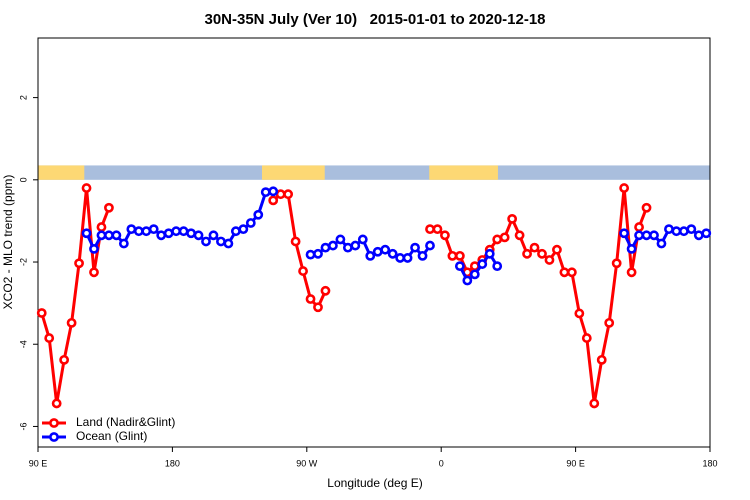  What do you see at coordinates (374, 483) in the screenshot?
I see `x-axis-label: Longitude (deg E)` at bounding box center [374, 483].